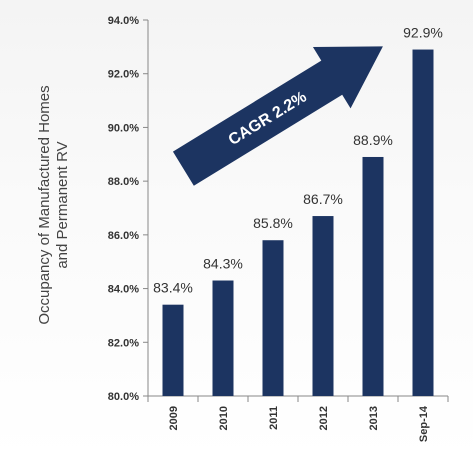  What do you see at coordinates (274, 418) in the screenshot?
I see `x-tick-label: 2011` at bounding box center [274, 418].